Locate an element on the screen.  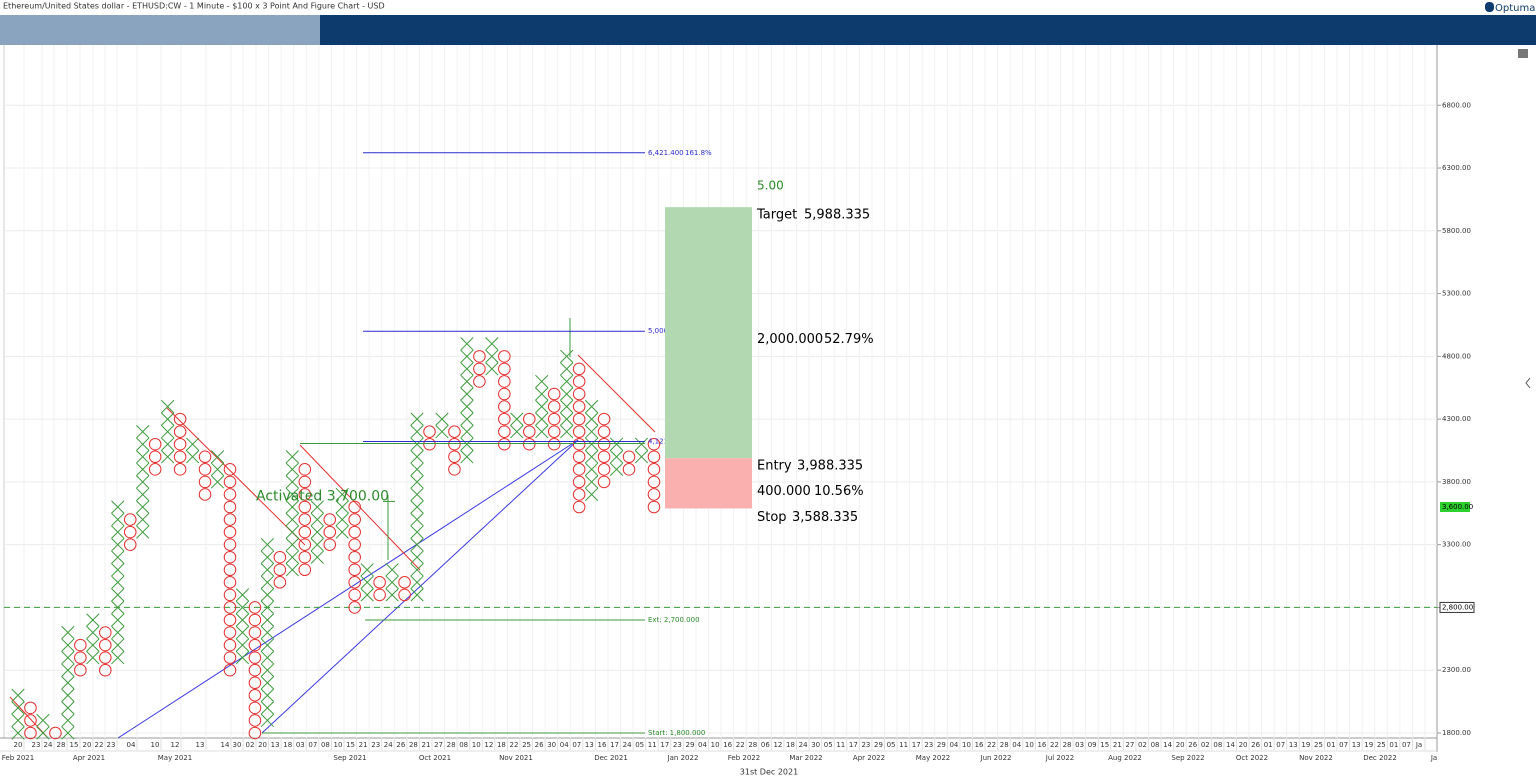
x-tick-label: 30 is located at coordinates (551, 745).